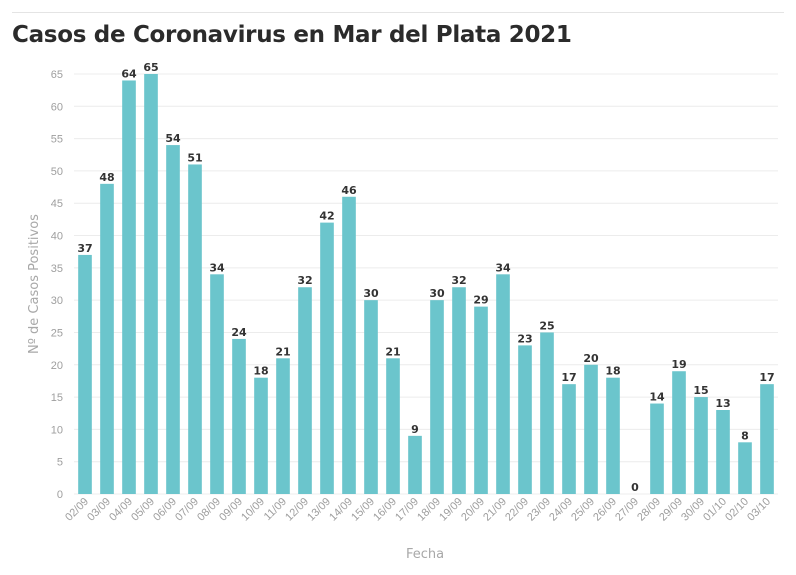 This screenshot has height=575, width=796. I want to click on data-label: 46, so click(349, 190).